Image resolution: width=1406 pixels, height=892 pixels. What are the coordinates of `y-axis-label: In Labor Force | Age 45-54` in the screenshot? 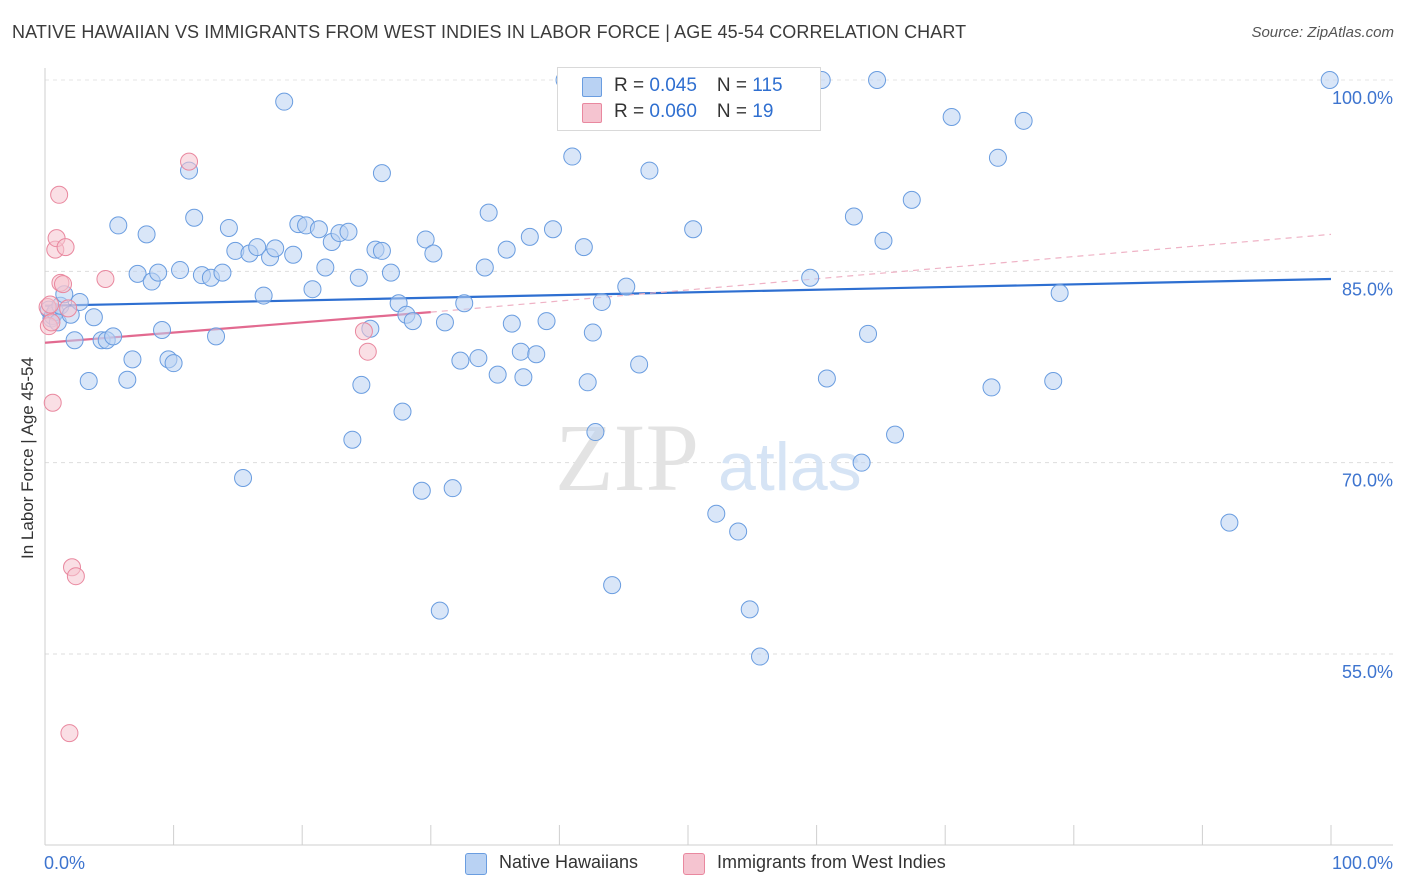 It's located at (27, 458).